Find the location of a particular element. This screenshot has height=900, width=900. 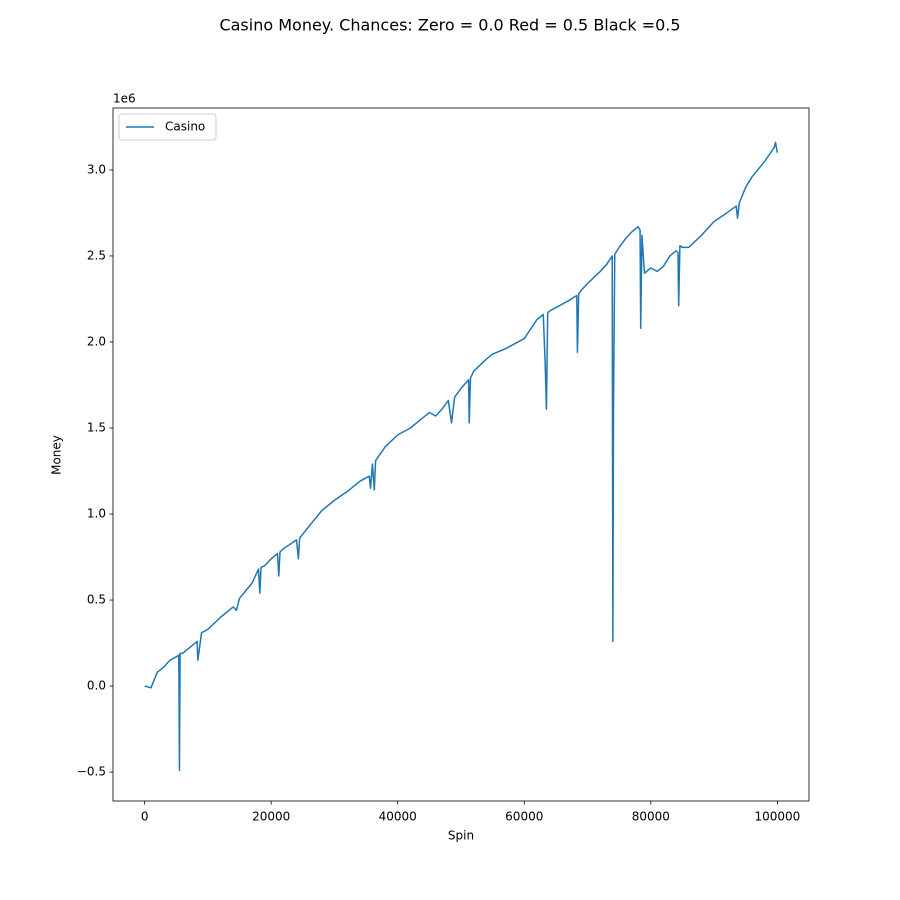

legend-box is located at coordinates (167, 127).